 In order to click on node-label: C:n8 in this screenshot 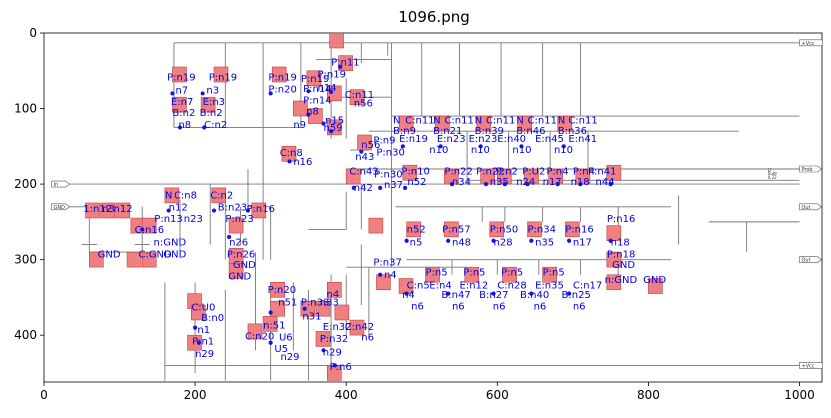, I will do `click(291, 153)`.